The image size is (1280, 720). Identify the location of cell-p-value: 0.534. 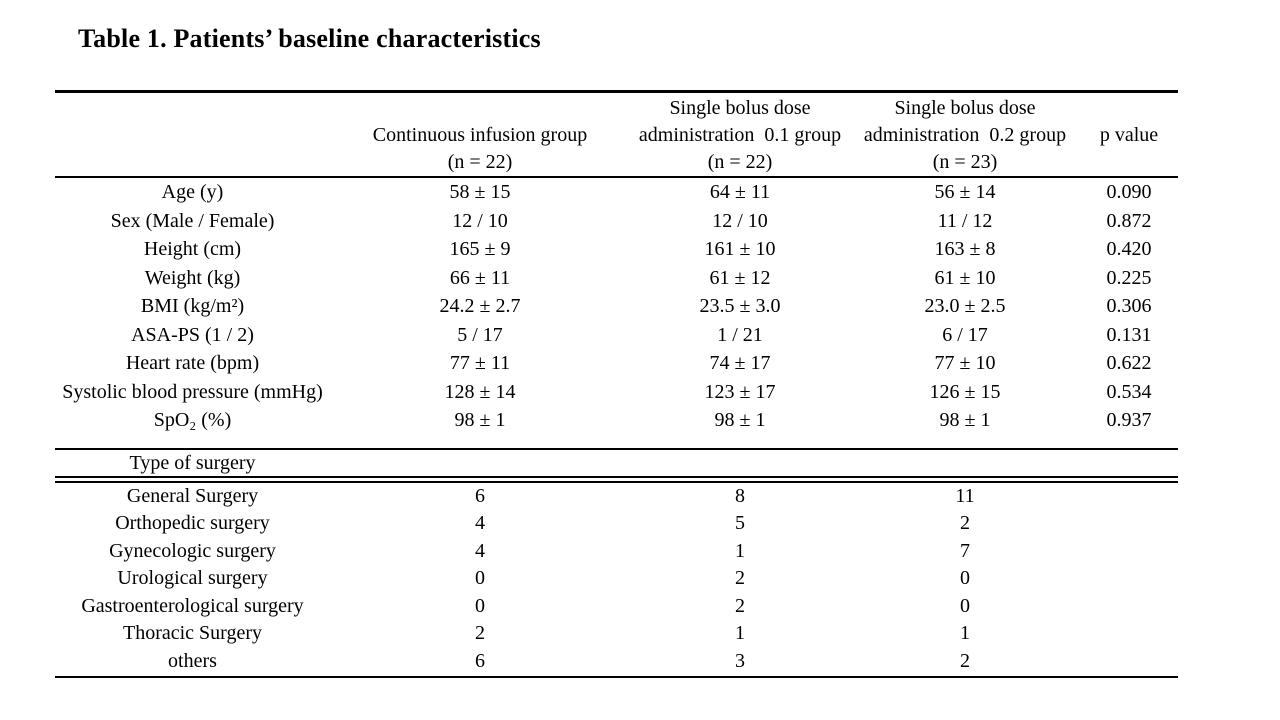
(1129, 391).